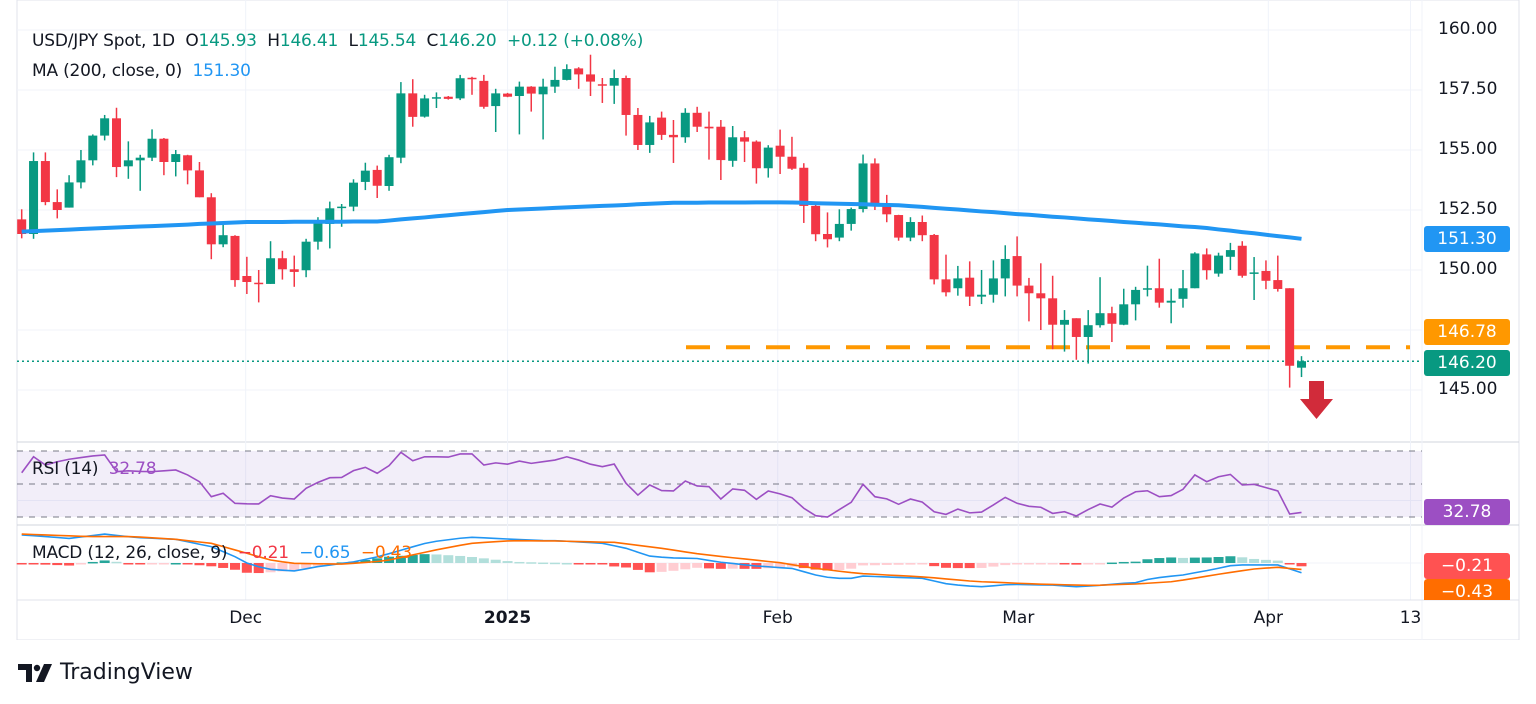 The image size is (1536, 704). What do you see at coordinates (777, 618) in the screenshot?
I see `time-tick-label: Feb` at bounding box center [777, 618].